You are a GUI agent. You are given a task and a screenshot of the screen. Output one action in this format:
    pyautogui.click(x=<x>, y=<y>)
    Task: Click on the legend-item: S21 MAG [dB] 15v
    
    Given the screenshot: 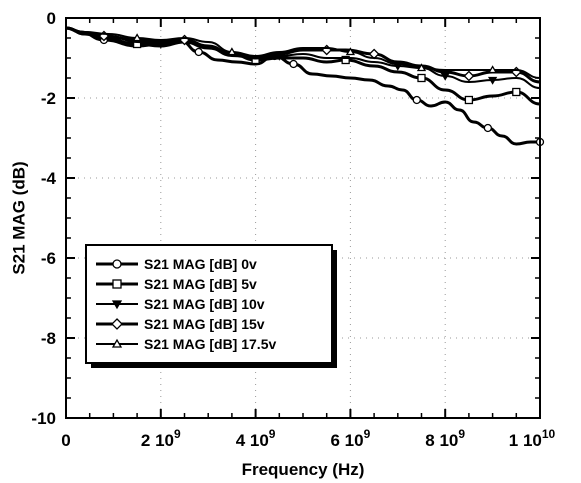 What is the action you would take?
    pyautogui.click(x=180, y=324)
    